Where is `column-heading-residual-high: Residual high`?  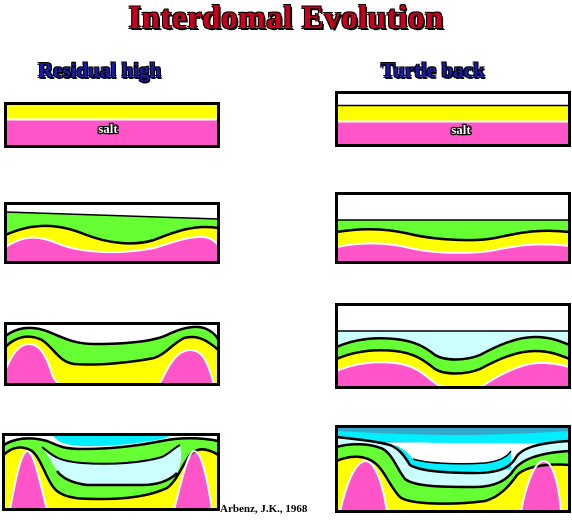
column-heading-residual-high: Residual high is located at coordinates (100, 70).